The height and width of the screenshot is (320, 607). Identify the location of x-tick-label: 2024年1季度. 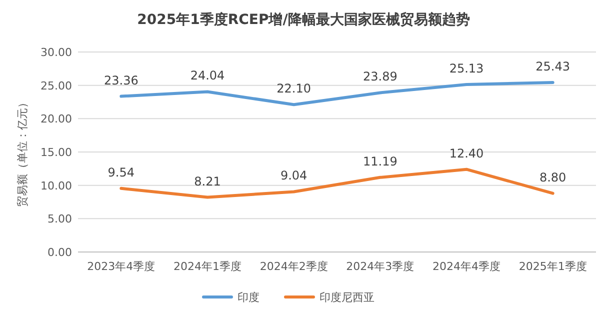
(208, 266).